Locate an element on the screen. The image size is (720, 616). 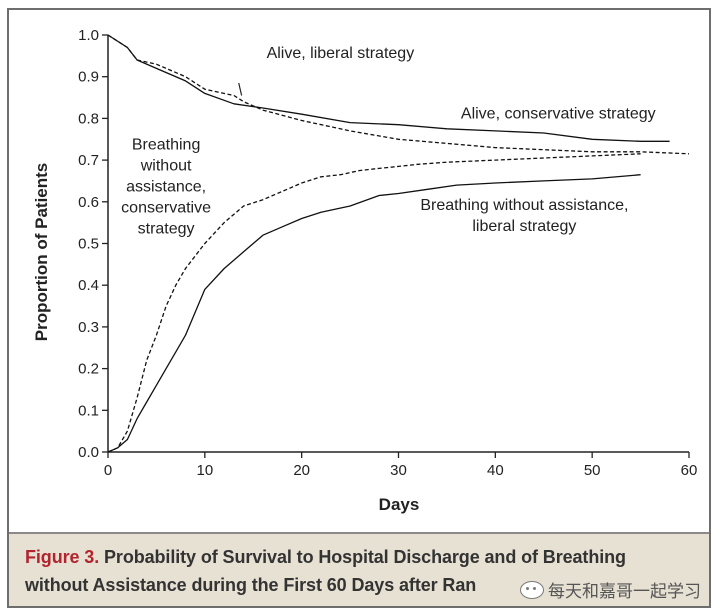
y-tick-label: 0.2 is located at coordinates (88, 369).